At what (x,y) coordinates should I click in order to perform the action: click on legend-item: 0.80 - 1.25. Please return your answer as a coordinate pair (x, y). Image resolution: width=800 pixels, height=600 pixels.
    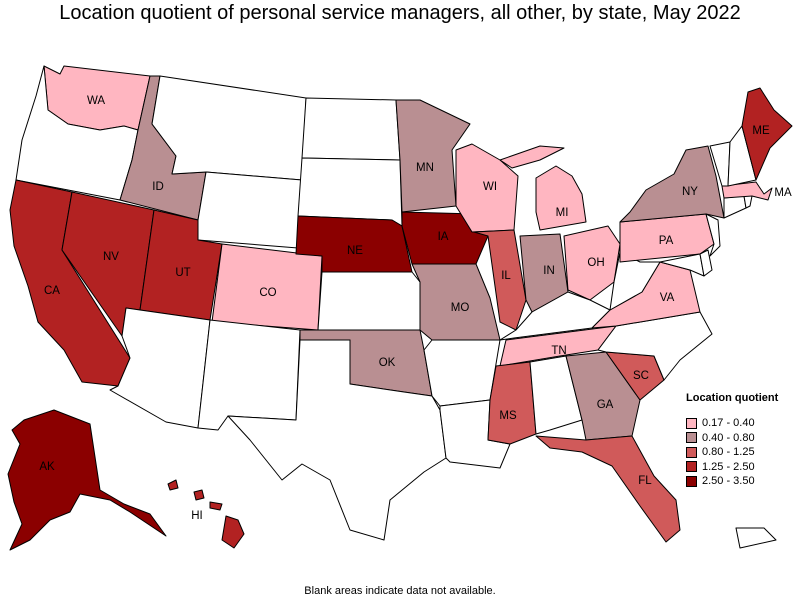
    Looking at the image, I should click on (741, 452).